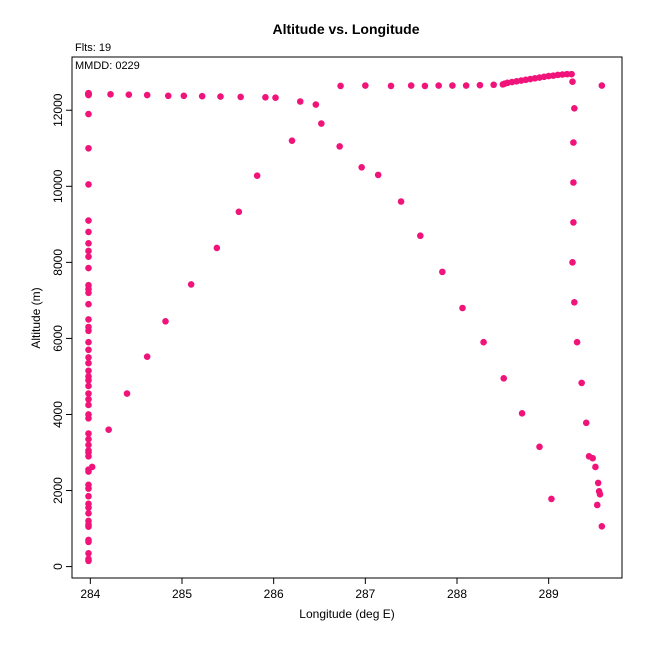 The height and width of the screenshot is (655, 650). I want to click on y-axis: 0 2000 4000 6000 8000 10000 12000, so click(62, 331).